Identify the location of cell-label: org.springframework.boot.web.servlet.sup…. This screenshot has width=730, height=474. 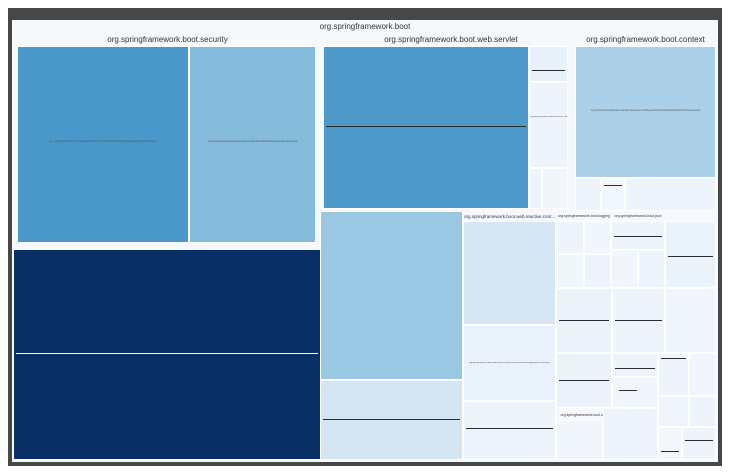
(548, 117).